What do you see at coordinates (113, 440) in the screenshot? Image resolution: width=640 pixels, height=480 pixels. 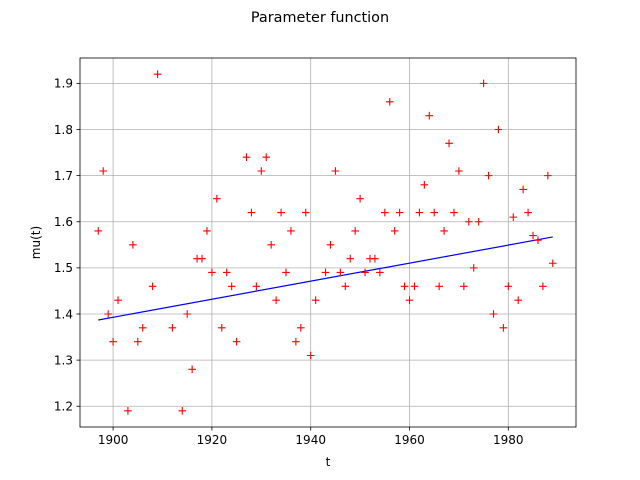 I see `x-tick-label: 1900` at bounding box center [113, 440].